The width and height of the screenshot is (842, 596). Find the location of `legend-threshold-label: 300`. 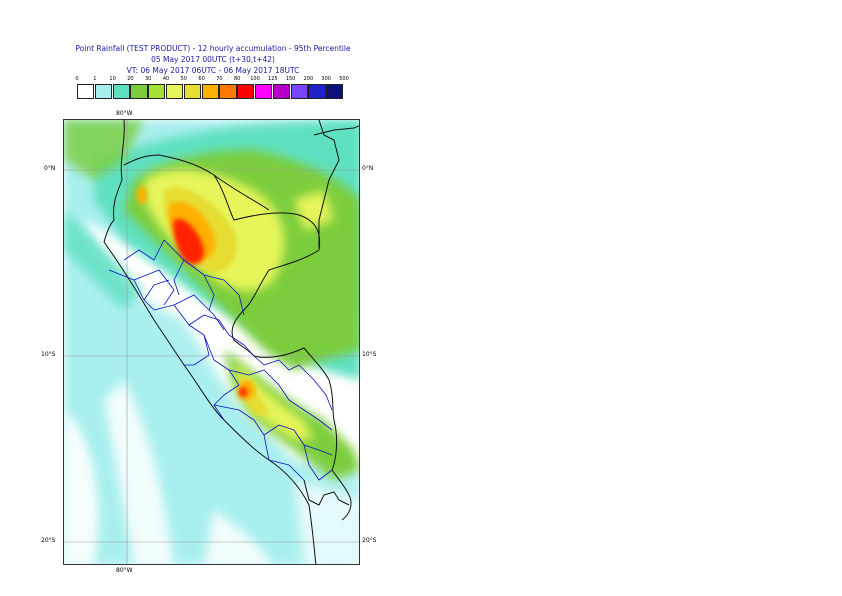

legend-threshold-label: 300 is located at coordinates (326, 79).